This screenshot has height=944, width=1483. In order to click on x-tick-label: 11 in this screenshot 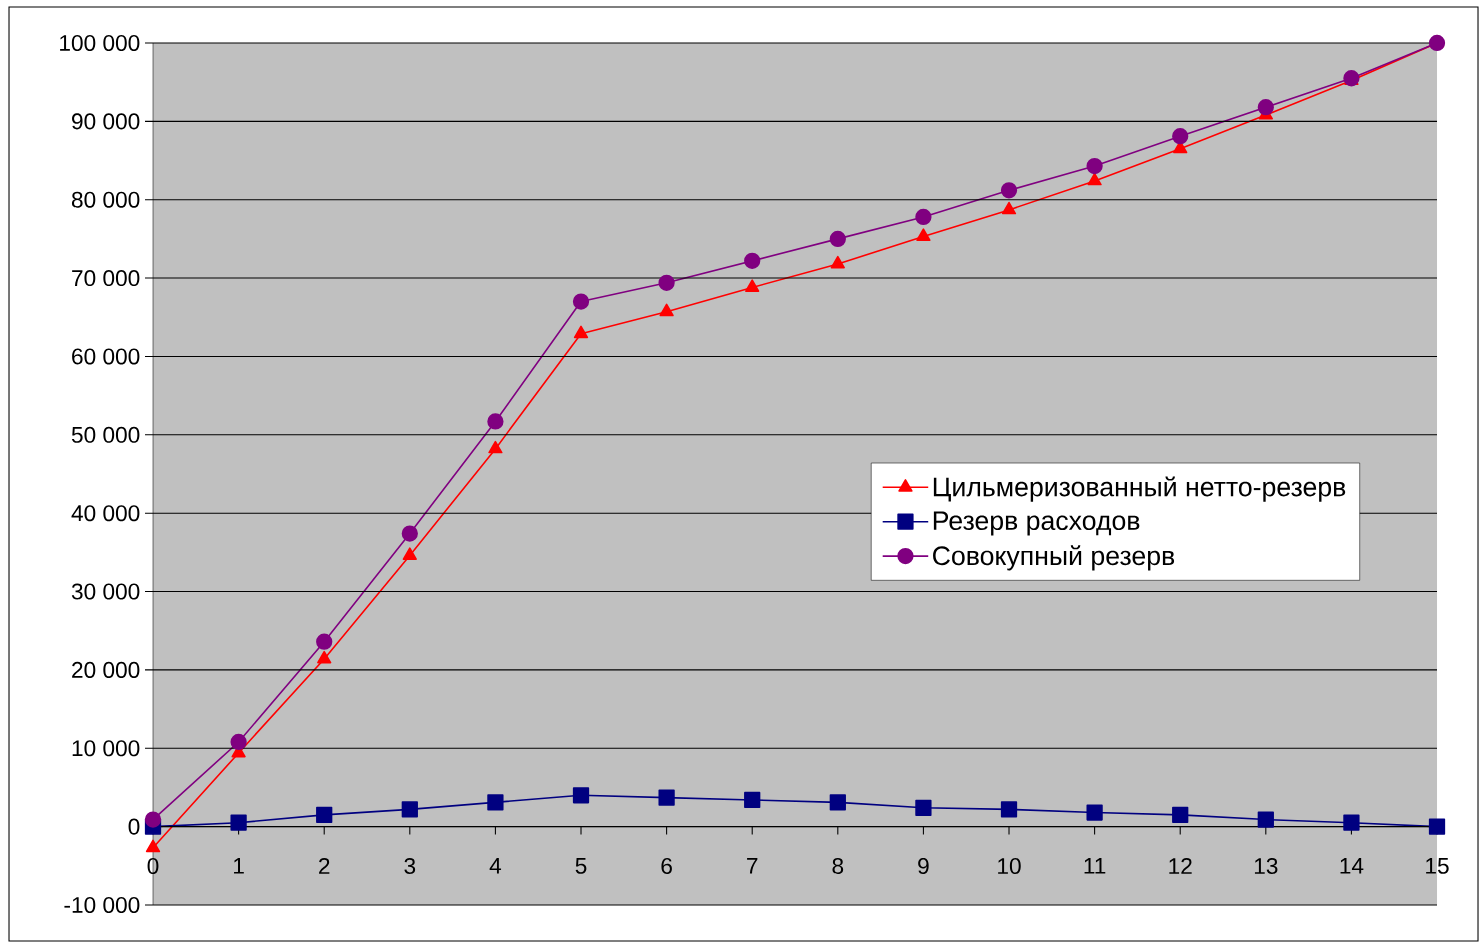, I will do `click(1095, 865)`.